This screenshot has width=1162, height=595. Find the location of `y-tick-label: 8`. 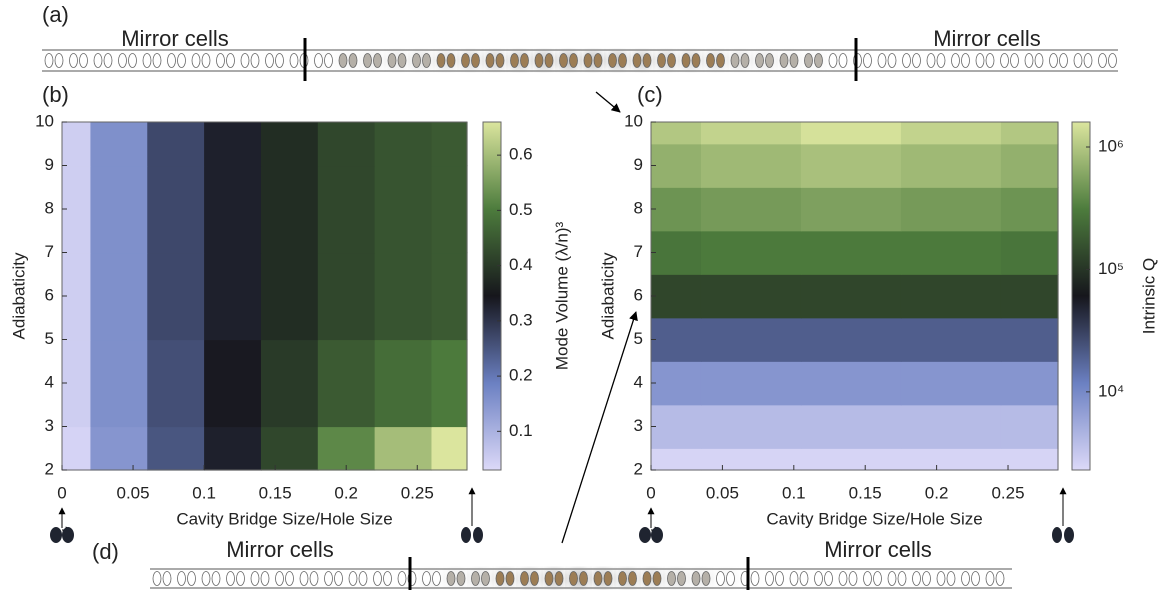

y-tick-label: 8 is located at coordinates (49, 207).